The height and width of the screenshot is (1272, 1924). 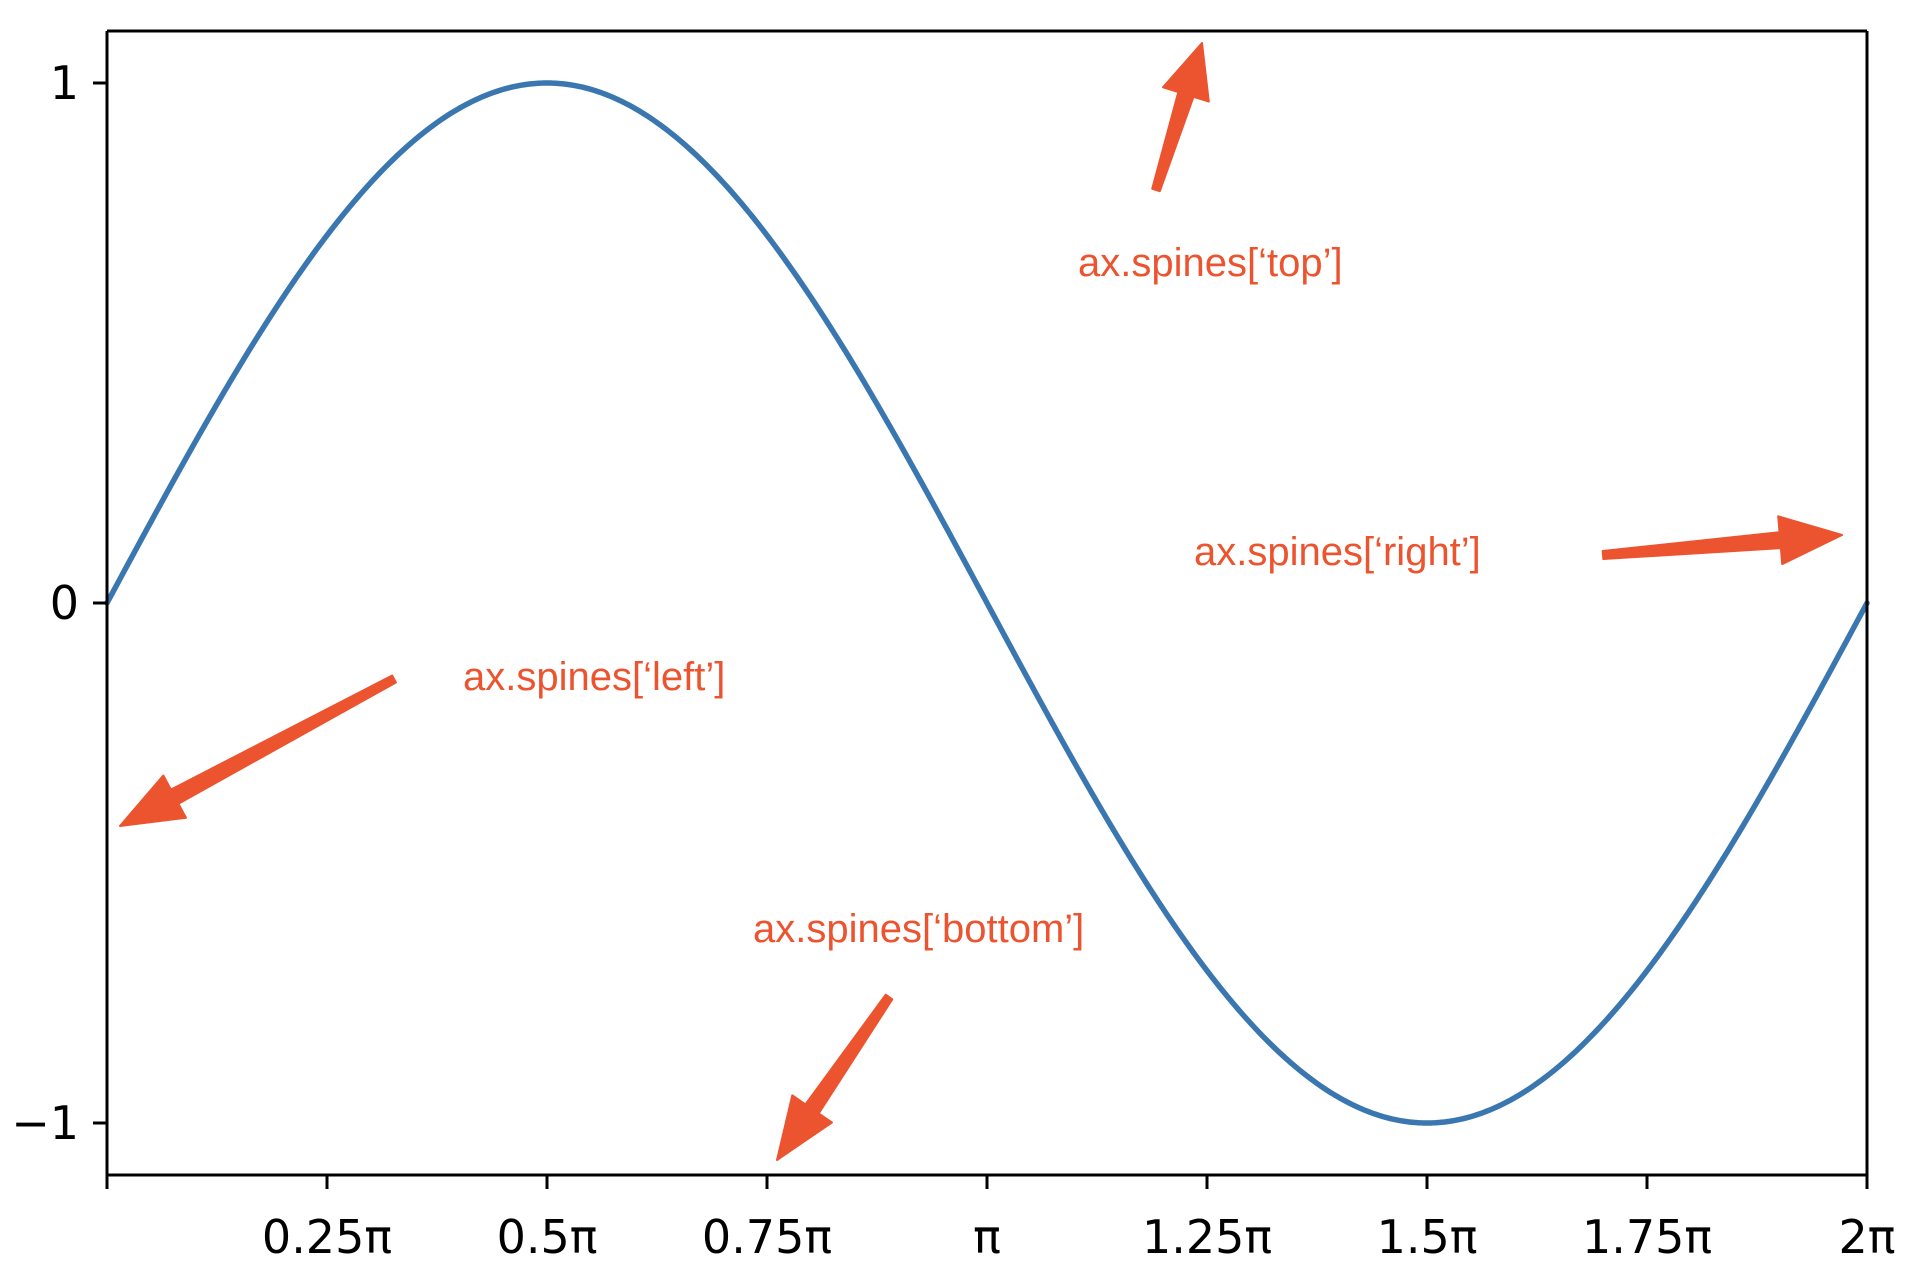 I want to click on x-tick-label: 1.25π, so click(x=1207, y=1237).